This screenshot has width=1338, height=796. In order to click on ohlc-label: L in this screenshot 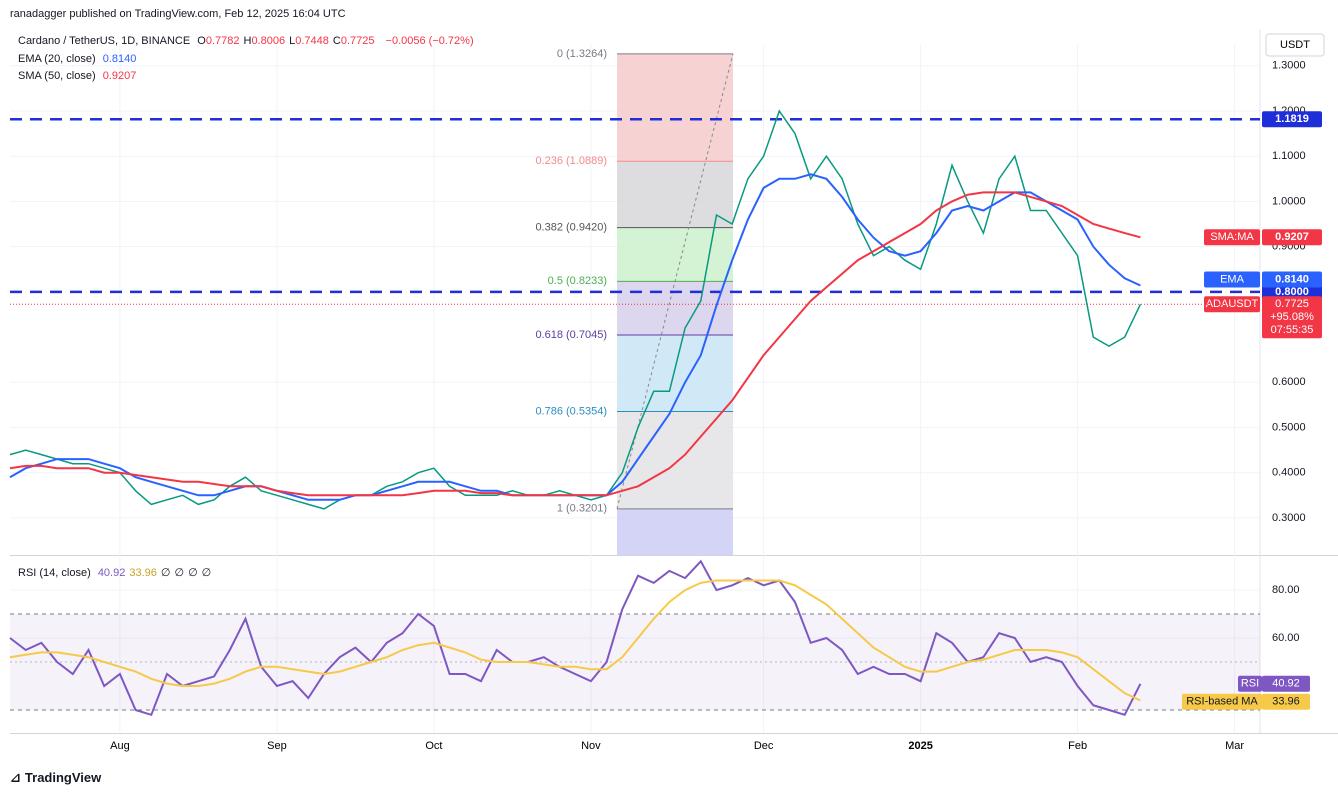, I will do `click(292, 41)`.